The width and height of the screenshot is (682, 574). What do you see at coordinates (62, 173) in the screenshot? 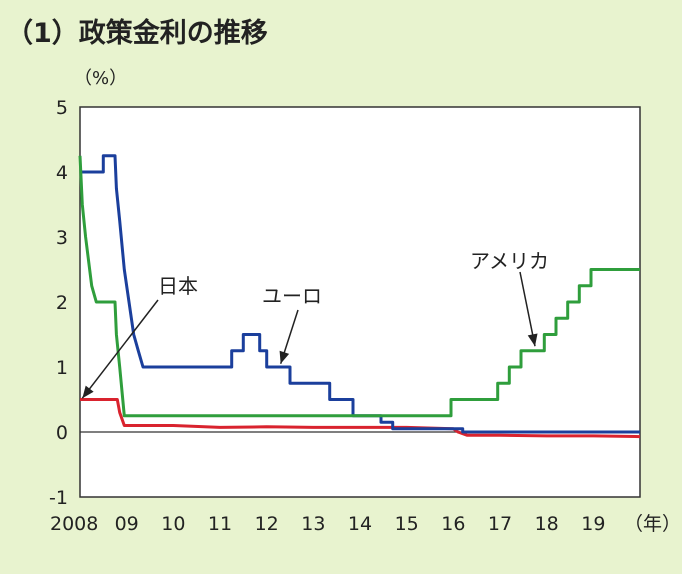
I see `y-tick-label: 4` at bounding box center [62, 173].